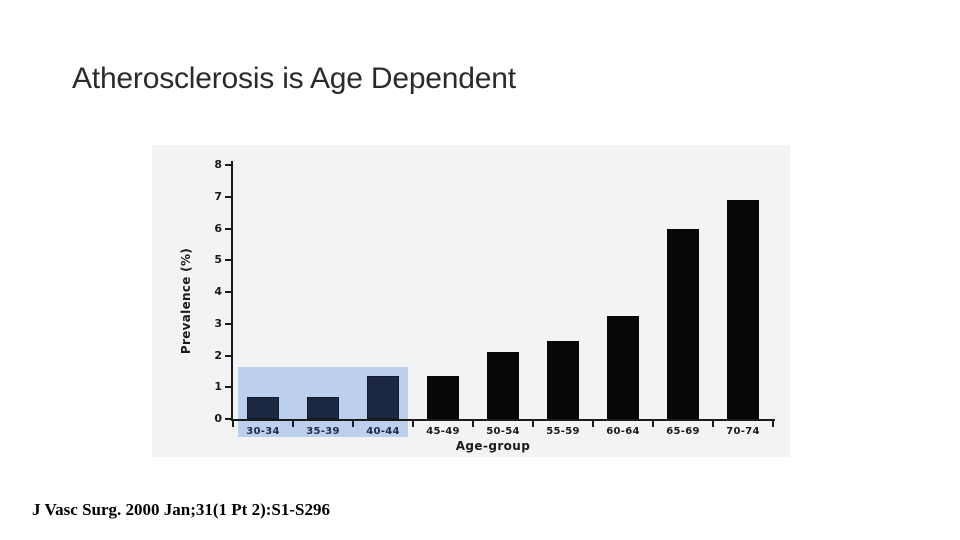 Image resolution: width=960 pixels, height=540 pixels. I want to click on x-label-35-39: 35-39, so click(323, 431).